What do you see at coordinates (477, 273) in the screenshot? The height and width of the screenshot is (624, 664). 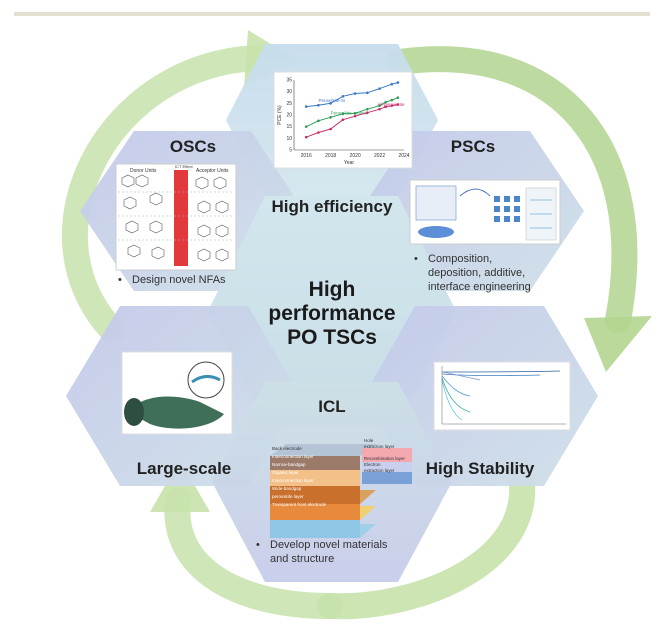 I see `psc-bullet-line2: deposition, additive,` at bounding box center [477, 273].